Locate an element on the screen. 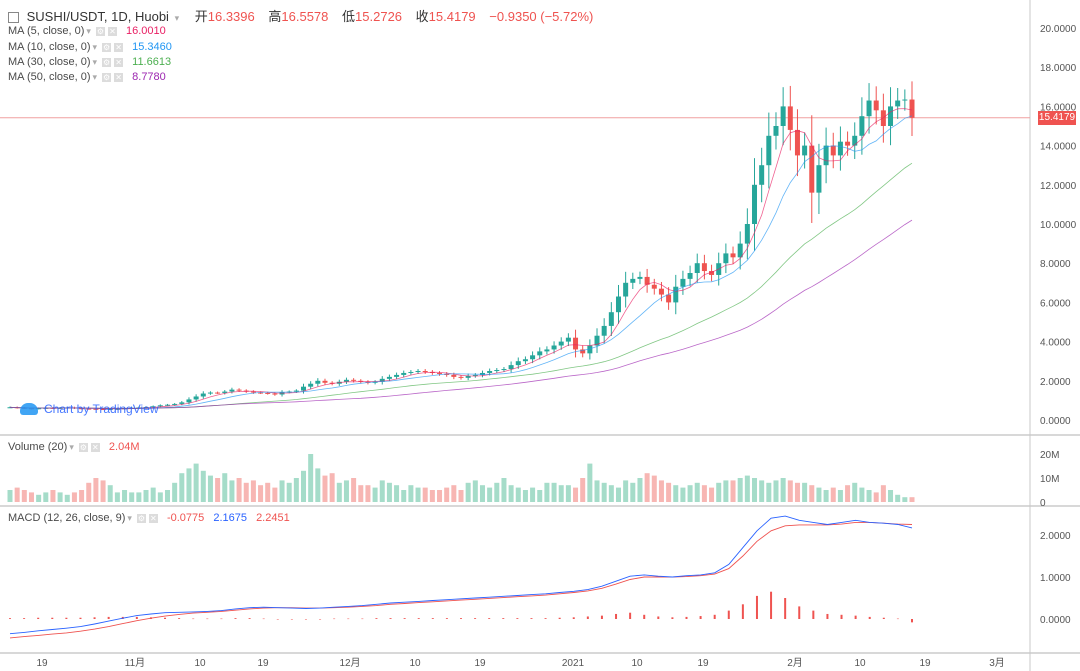 The height and width of the screenshot is (671, 1080). volume-legend: Volume (20) ▾ ⚙ ✕ 2.04M is located at coordinates (73, 447).